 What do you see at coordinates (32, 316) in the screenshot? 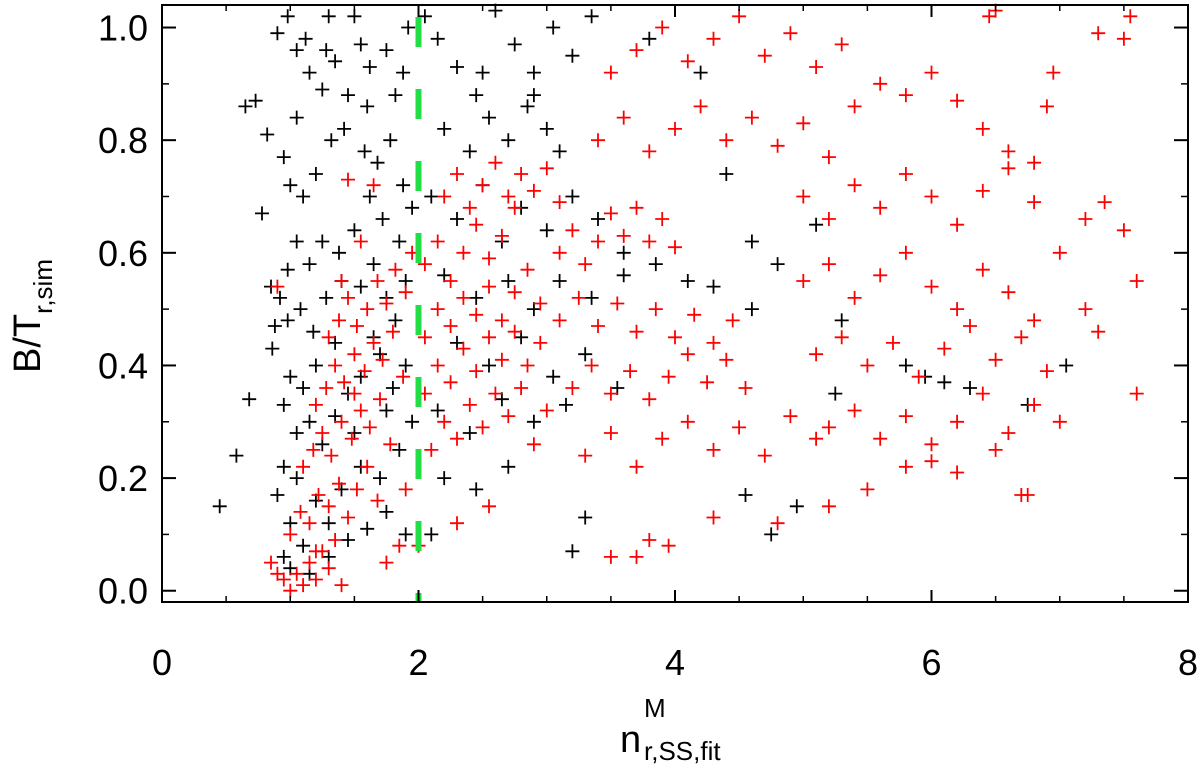
I see `y-axis-label: B/Tr,sim` at bounding box center [32, 316].